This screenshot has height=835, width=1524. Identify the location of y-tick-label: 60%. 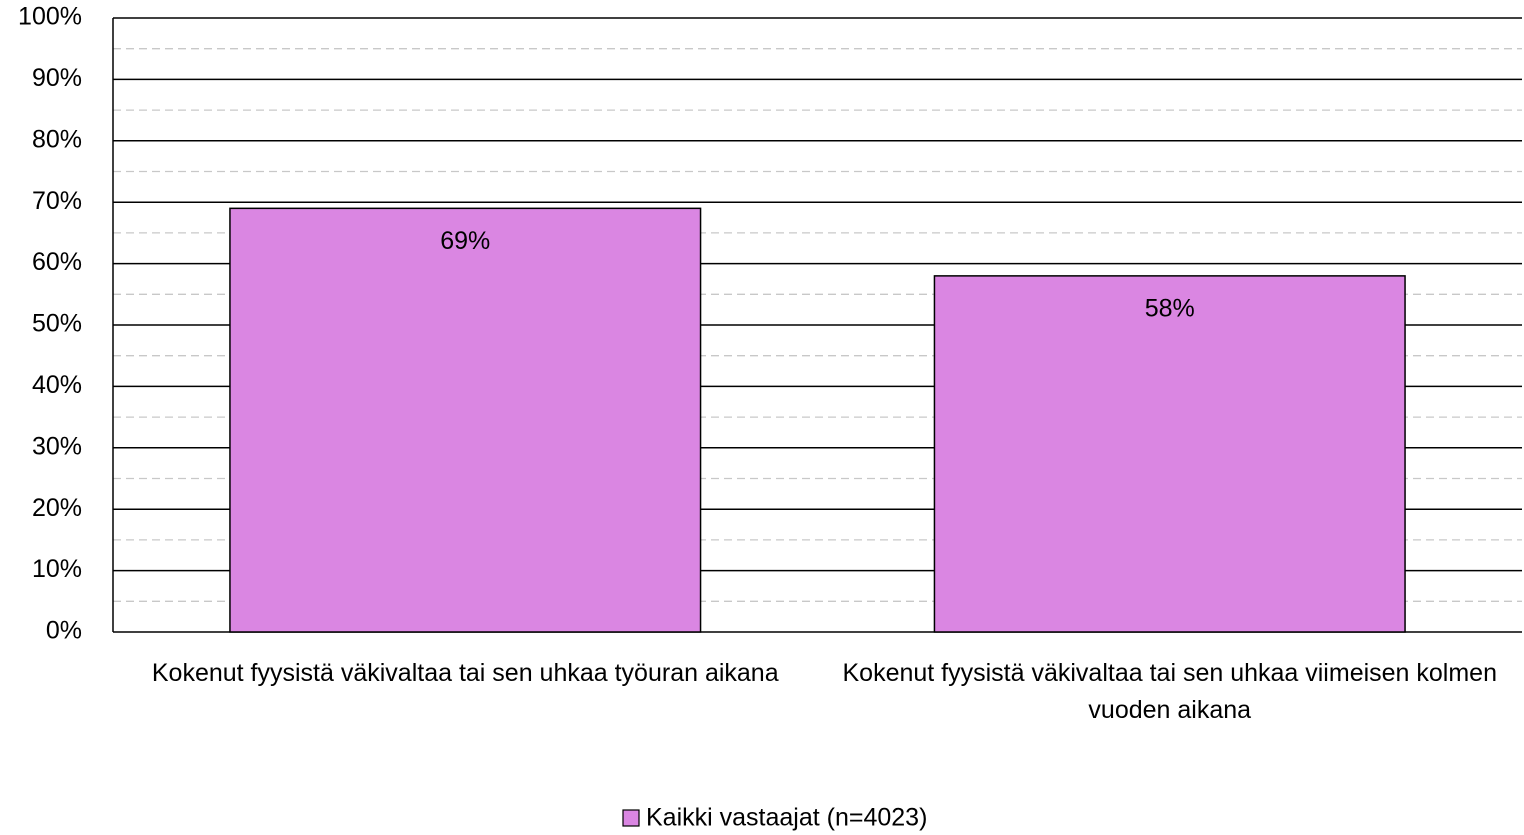
(57, 262).